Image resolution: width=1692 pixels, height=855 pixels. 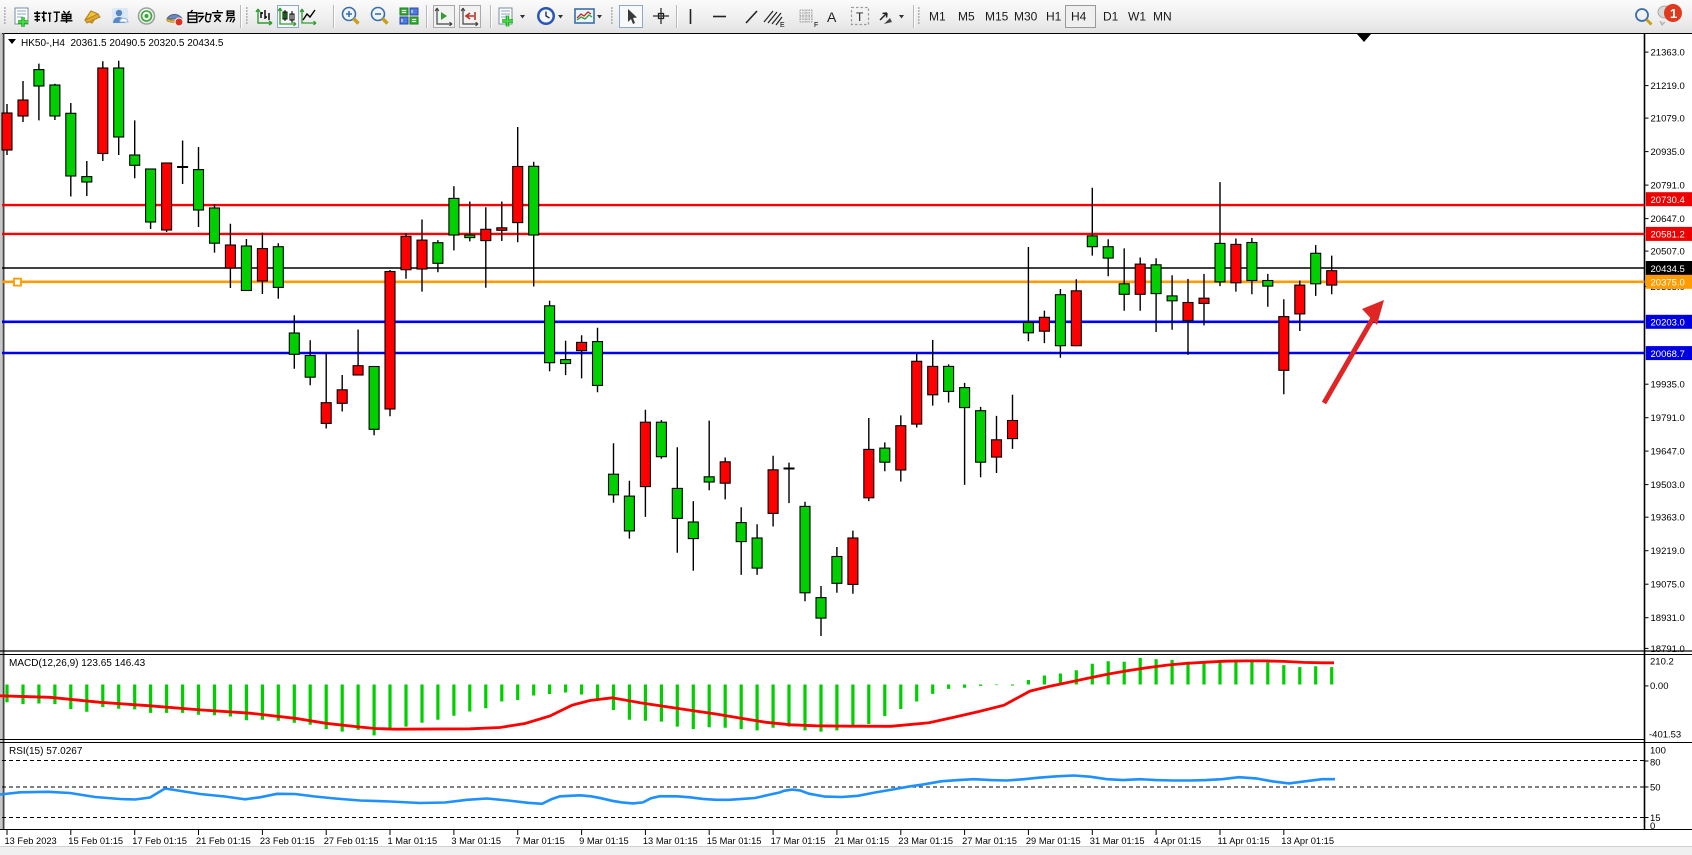 I want to click on svg-text: M1, so click(x=937, y=17).